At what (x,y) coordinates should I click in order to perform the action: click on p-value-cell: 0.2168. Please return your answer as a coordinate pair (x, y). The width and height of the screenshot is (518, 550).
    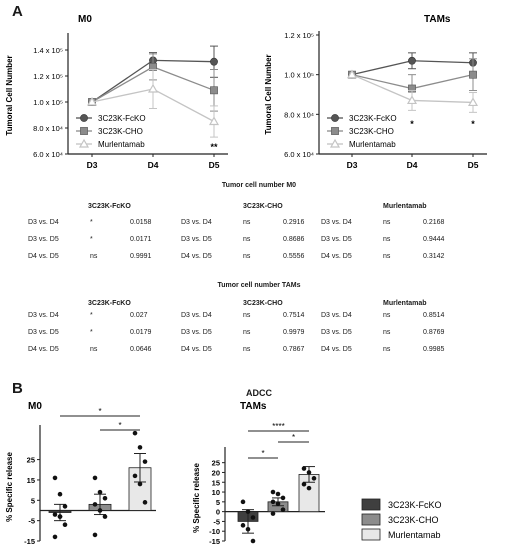
    Looking at the image, I should click on (434, 222).